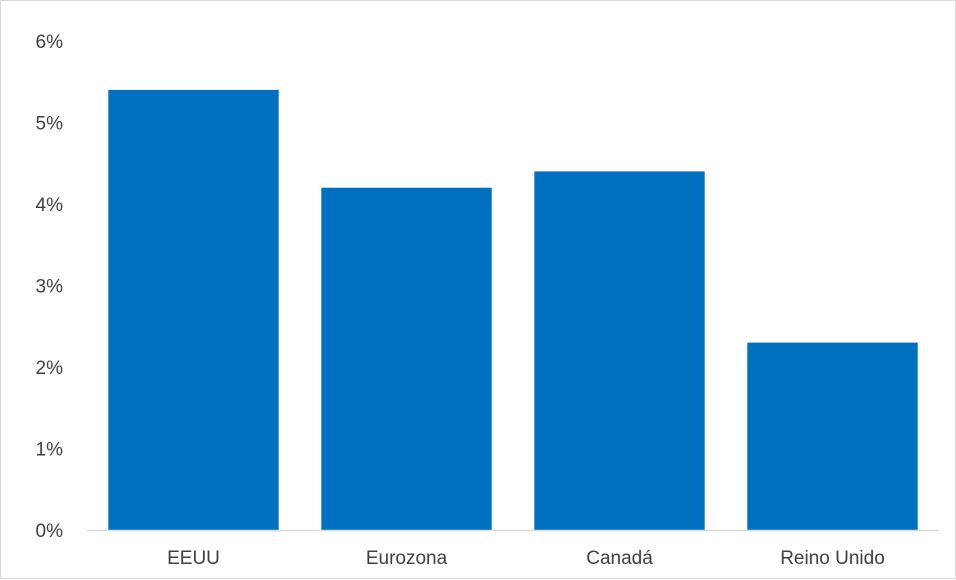  I want to click on y-tick-label: 1%, so click(50, 450).